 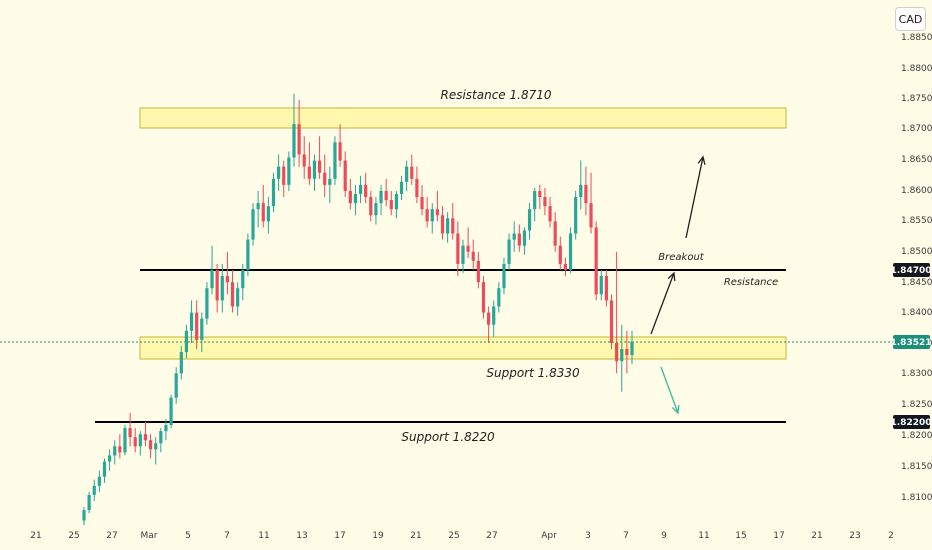 I want to click on support-zone, so click(x=463, y=348).